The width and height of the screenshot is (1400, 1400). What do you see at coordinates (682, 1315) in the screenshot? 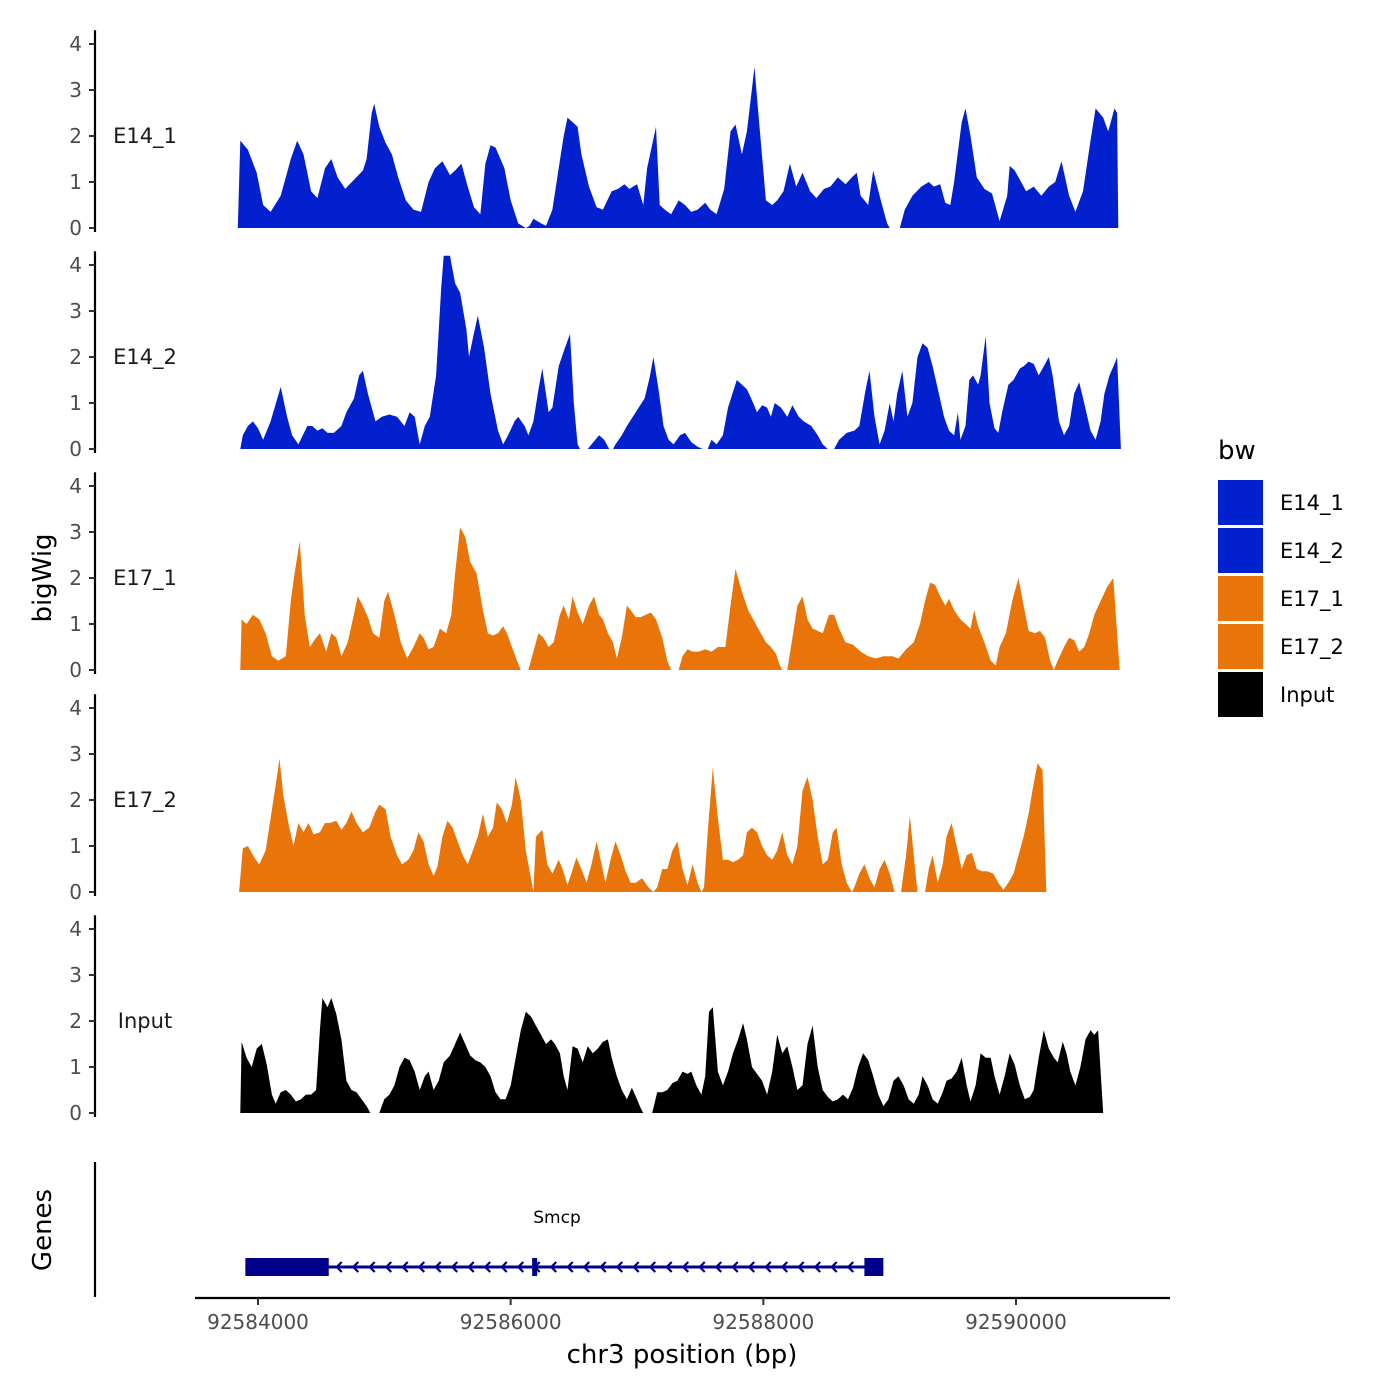
I see `x-axis: 92584000 92586000 92588000 92590000` at bounding box center [682, 1315].